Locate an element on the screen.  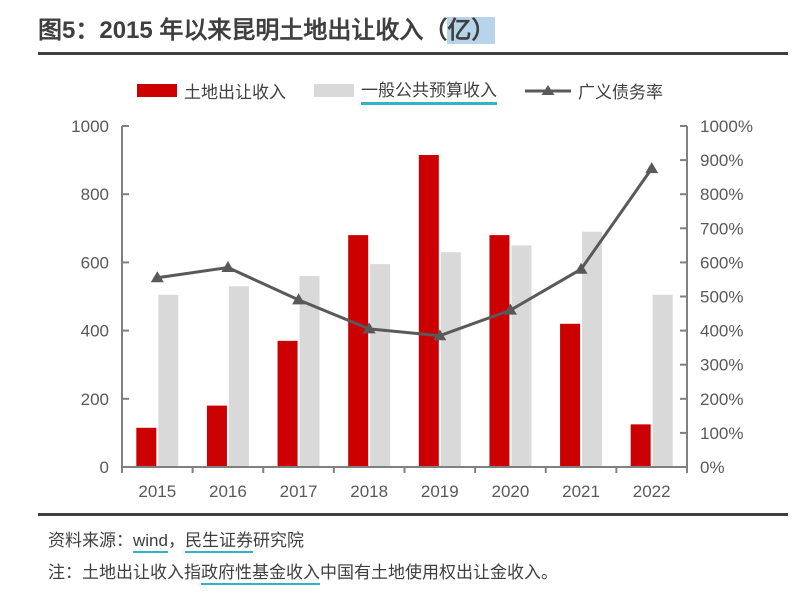
right-axis-label: 700% is located at coordinates (721, 228).